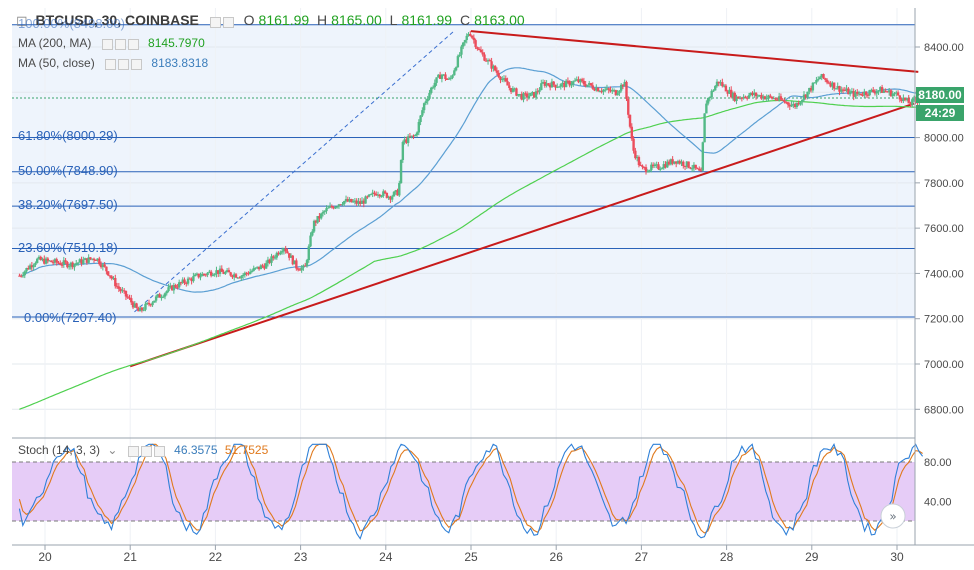 The height and width of the screenshot is (570, 974). I want to click on symbol-buttons, so click(222, 21).